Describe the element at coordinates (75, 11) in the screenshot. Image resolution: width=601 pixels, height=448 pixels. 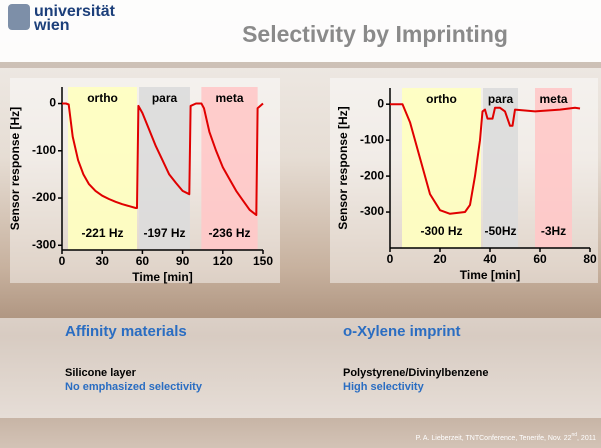
I see `logo-line: universität` at that location.